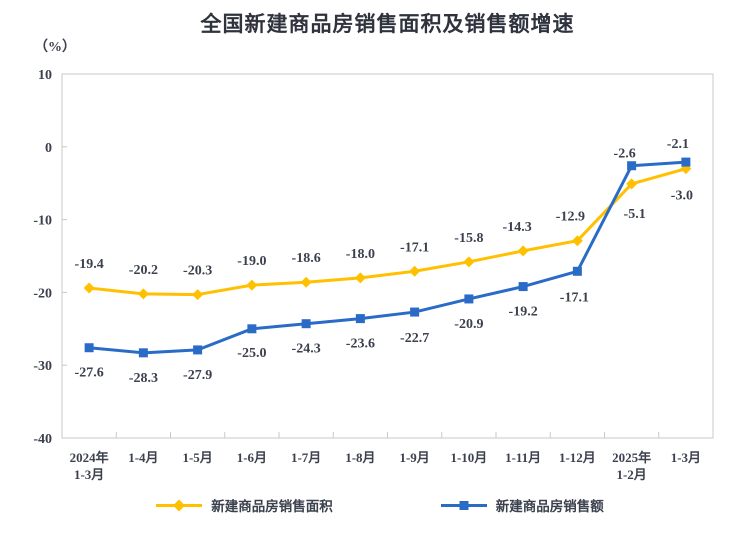  I want to click on legend-item-sales-amount: 新建商品房销售额, so click(522, 505).